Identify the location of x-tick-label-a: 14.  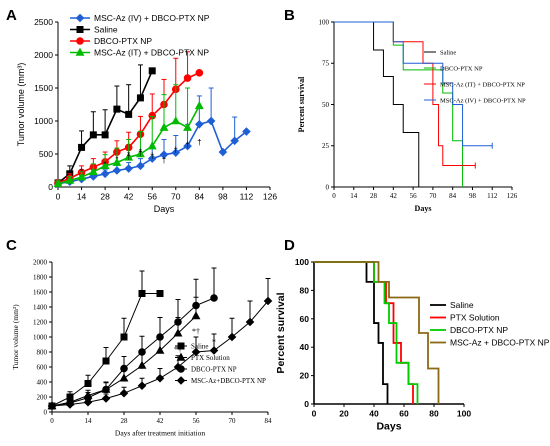
(82, 197).